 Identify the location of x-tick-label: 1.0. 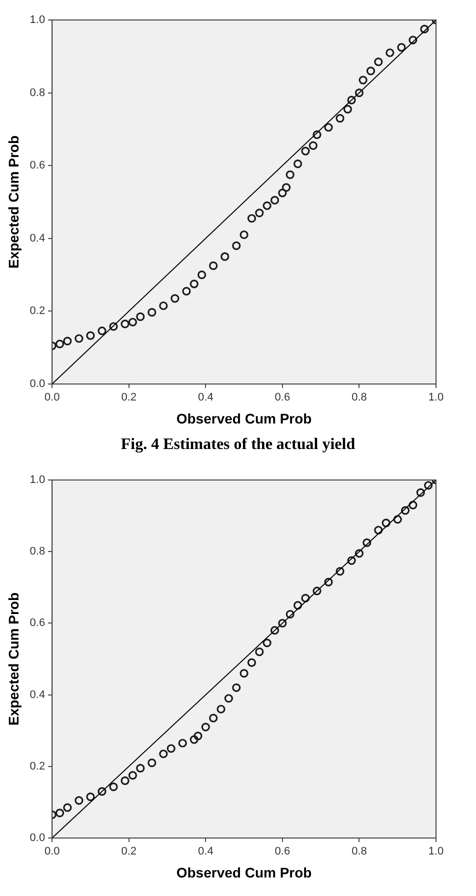
(436, 398).